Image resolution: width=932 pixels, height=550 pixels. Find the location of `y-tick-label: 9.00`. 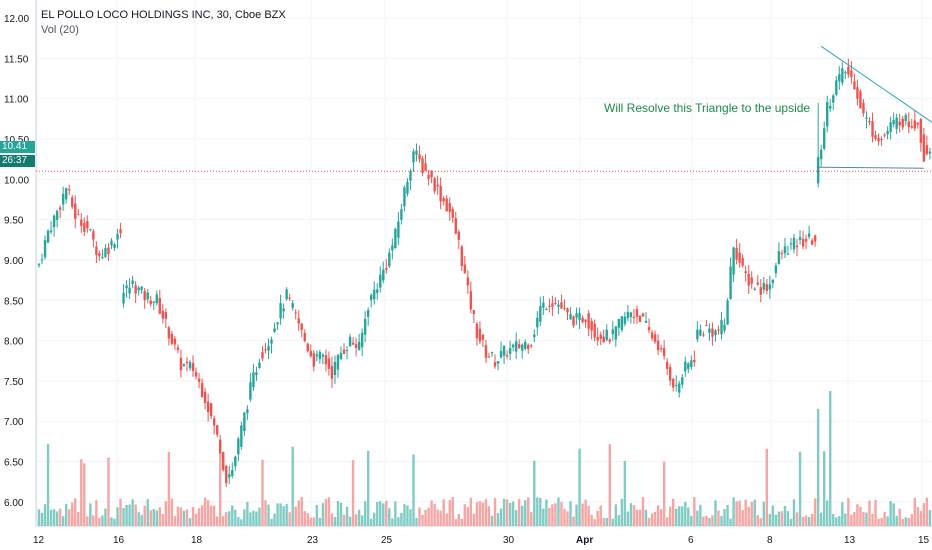

y-tick-label: 9.00 is located at coordinates (14, 261).